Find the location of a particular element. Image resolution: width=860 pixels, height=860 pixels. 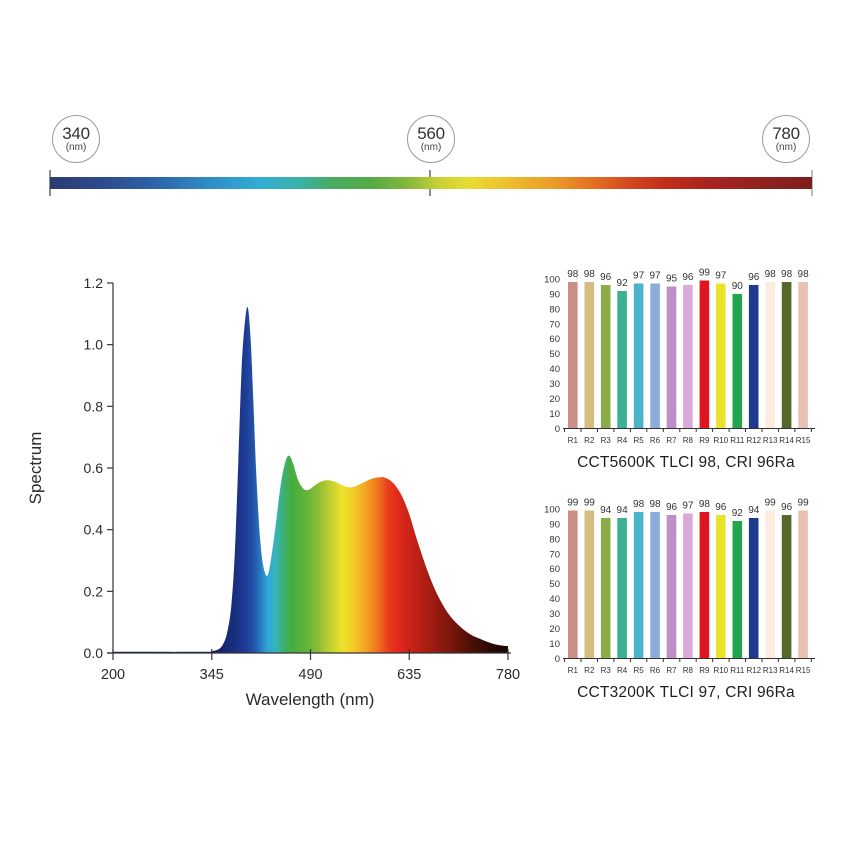

wavelength-marker-780: 780 (nm) is located at coordinates (786, 139).